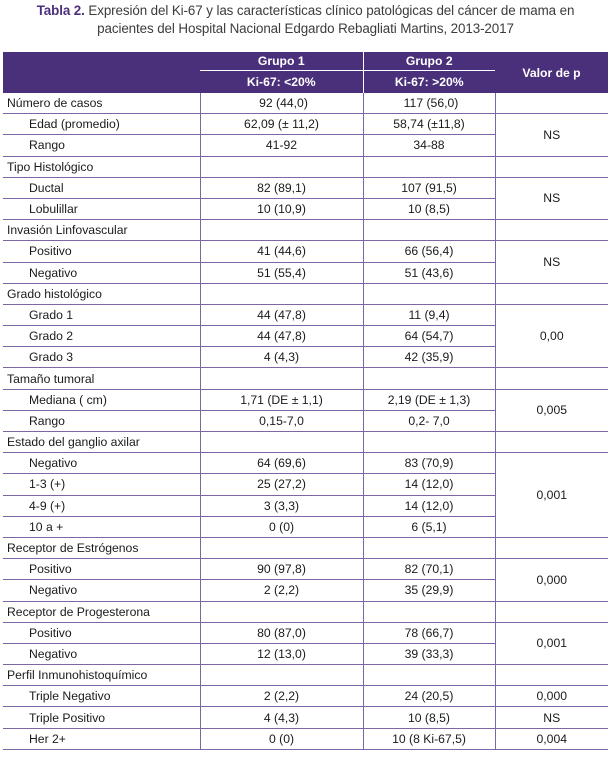  Describe the element at coordinates (102, 506) in the screenshot. I see `row-label: 4-9 (+)` at that location.